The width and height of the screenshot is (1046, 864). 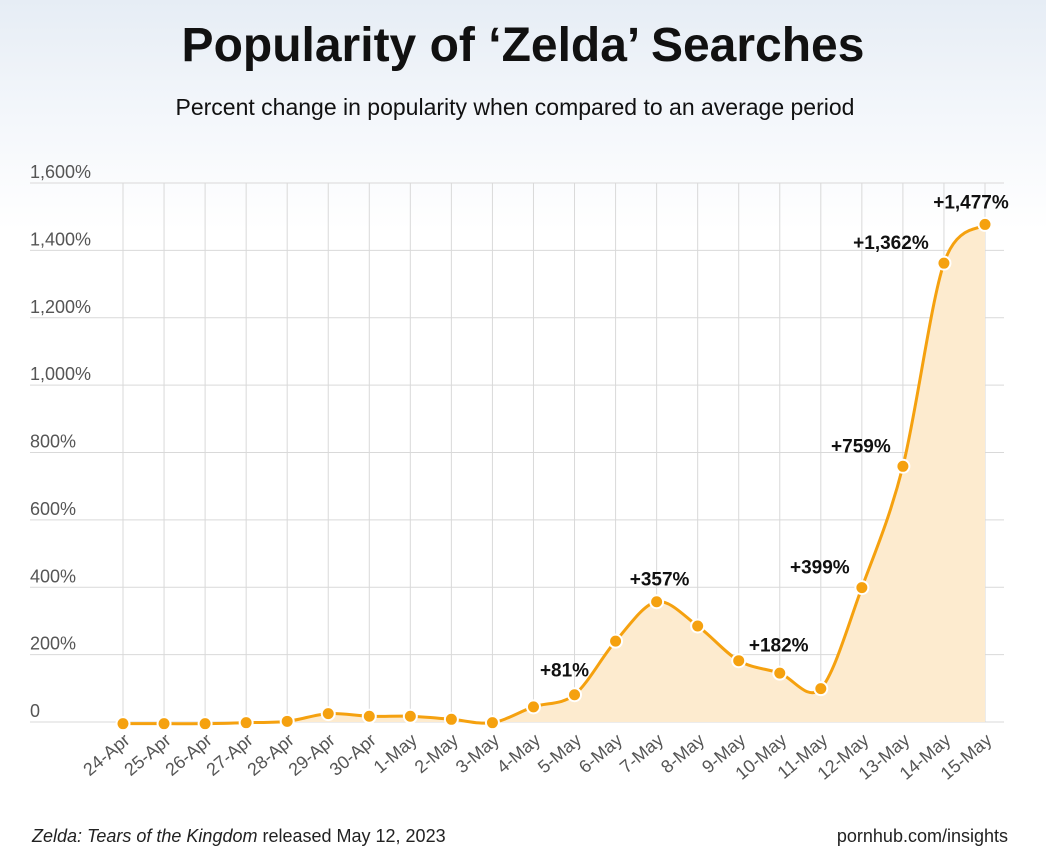 What do you see at coordinates (600, 753) in the screenshot?
I see `x-tick-label: 6-May` at bounding box center [600, 753].